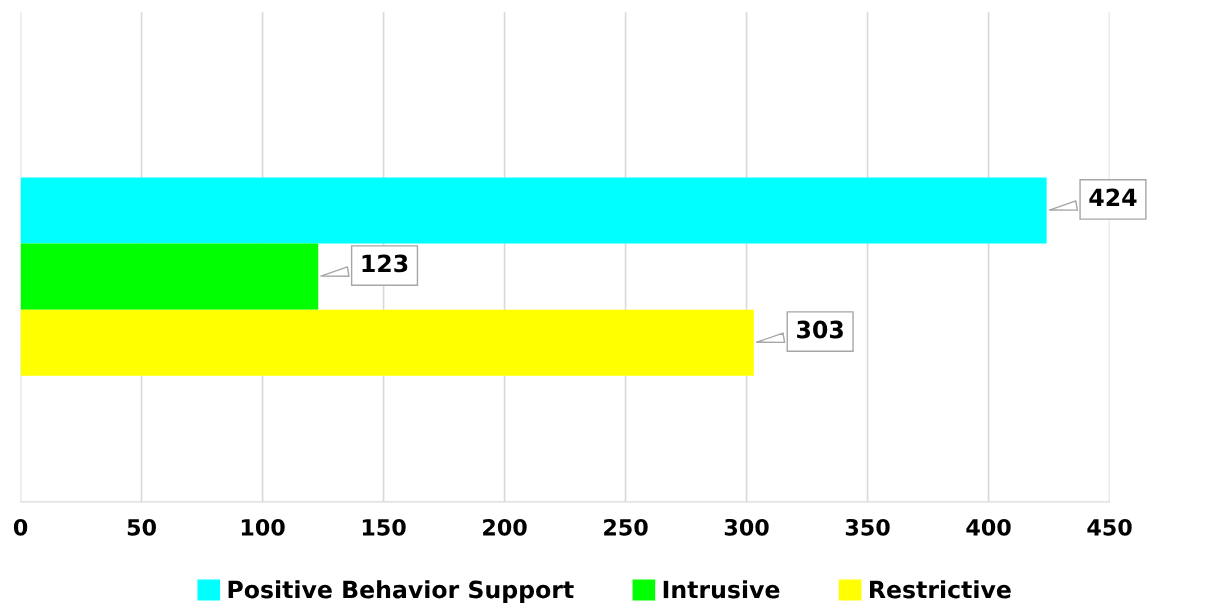  I want to click on x-tick-label: 200, so click(505, 527).